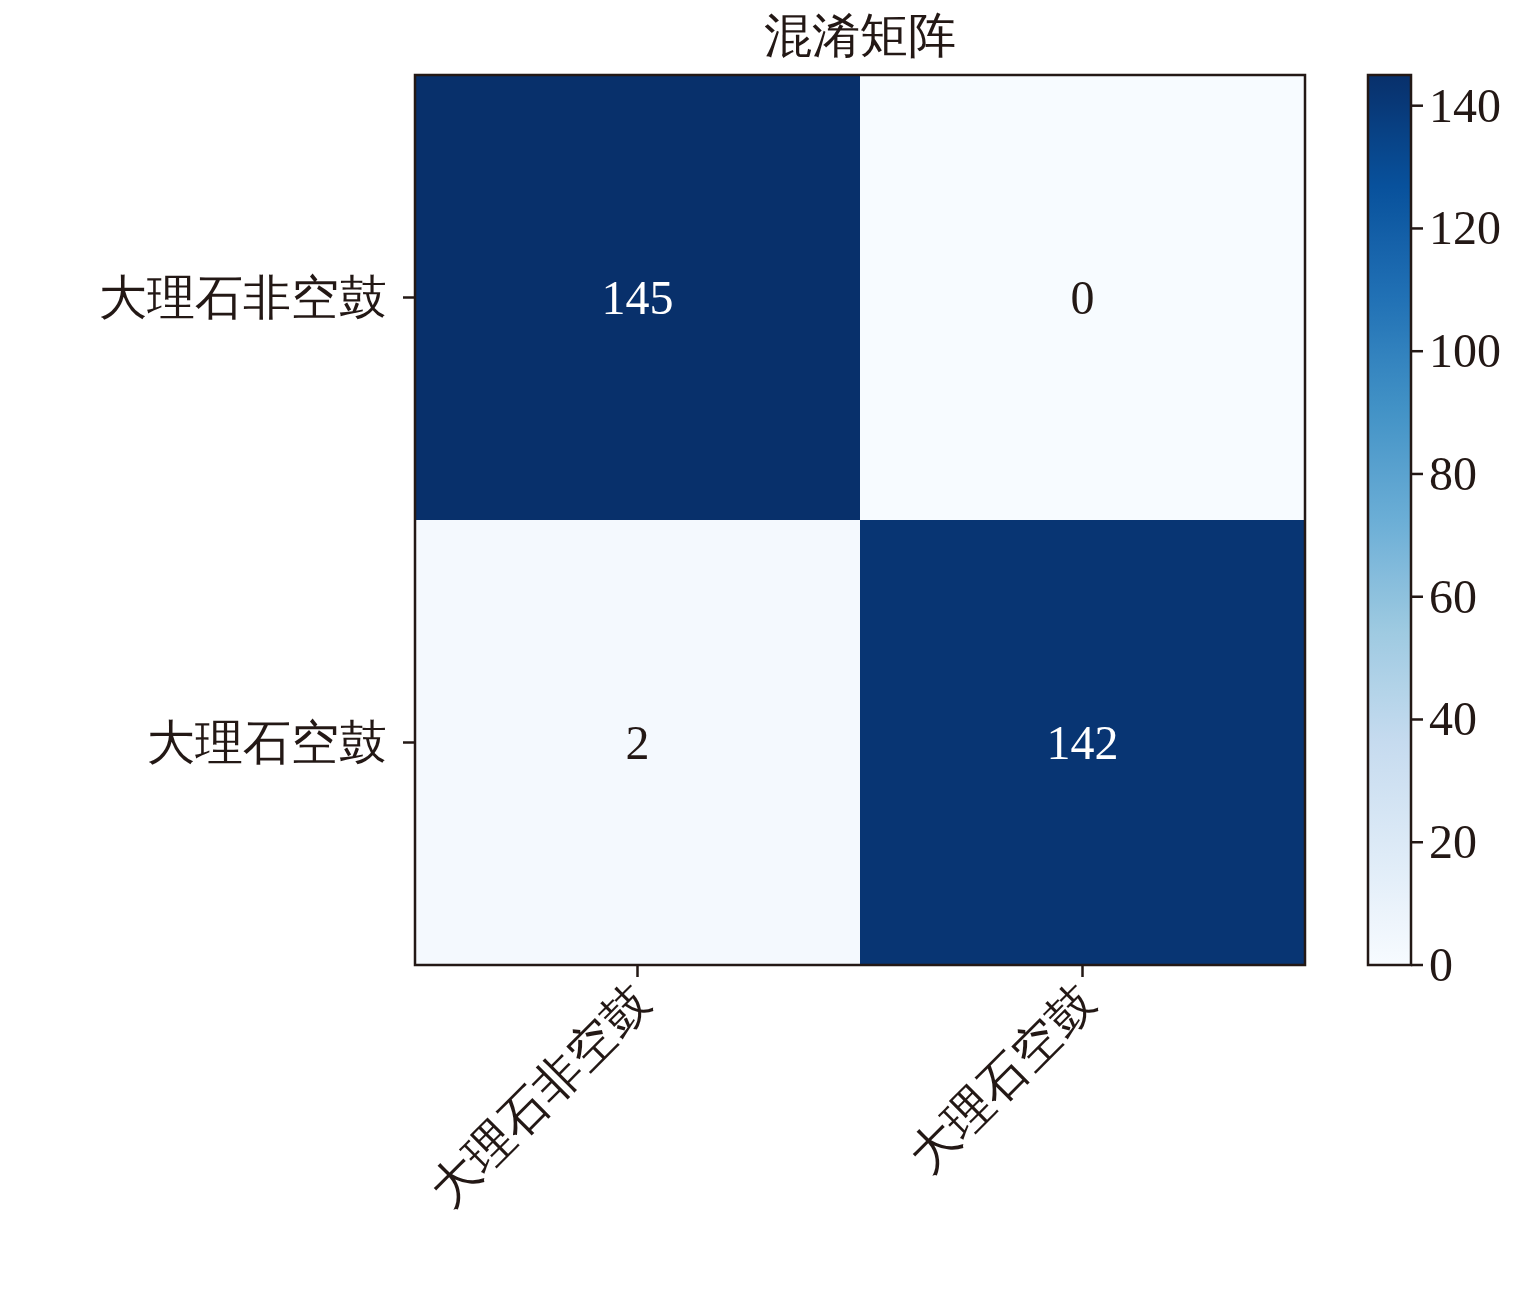 The image size is (1535, 1308). What do you see at coordinates (1082, 297) in the screenshot?
I see `data-label: 0` at bounding box center [1082, 297].